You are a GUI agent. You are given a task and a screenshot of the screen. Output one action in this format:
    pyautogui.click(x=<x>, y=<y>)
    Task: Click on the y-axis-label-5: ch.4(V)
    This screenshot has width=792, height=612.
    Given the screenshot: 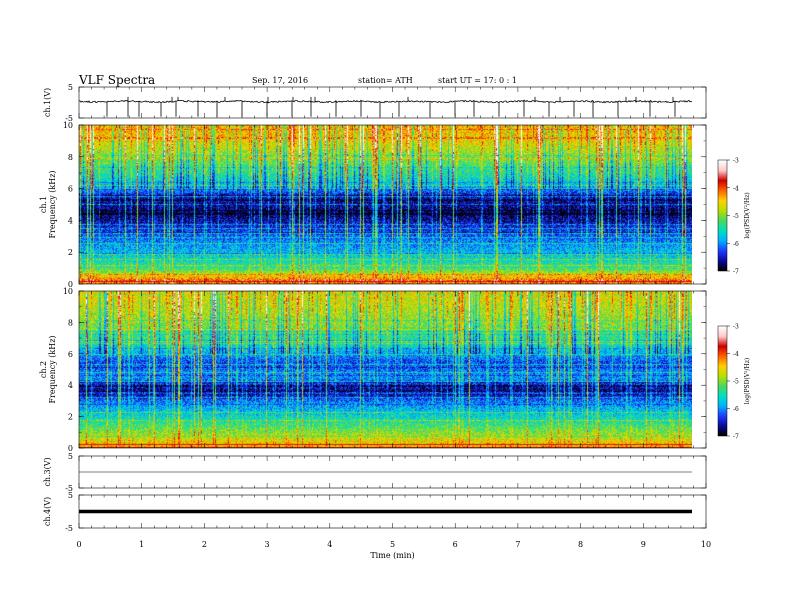 What is the action you would take?
    pyautogui.click(x=47, y=511)
    